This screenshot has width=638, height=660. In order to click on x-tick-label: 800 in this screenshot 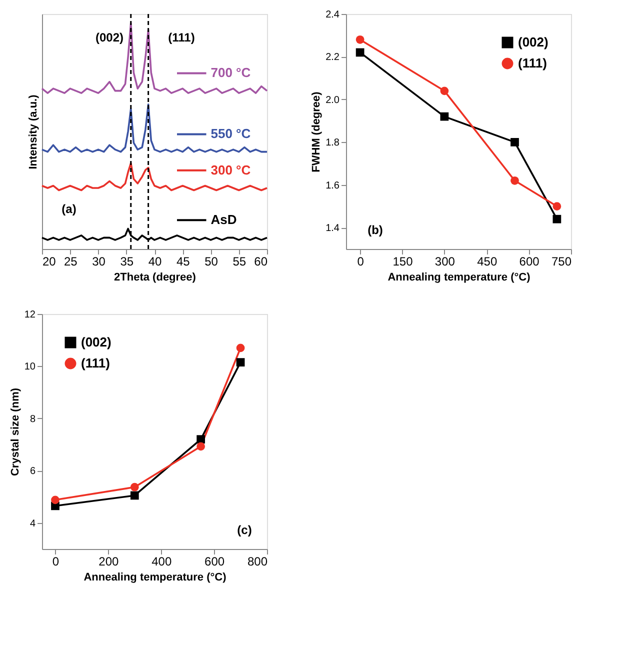, I will do `click(257, 561)`.